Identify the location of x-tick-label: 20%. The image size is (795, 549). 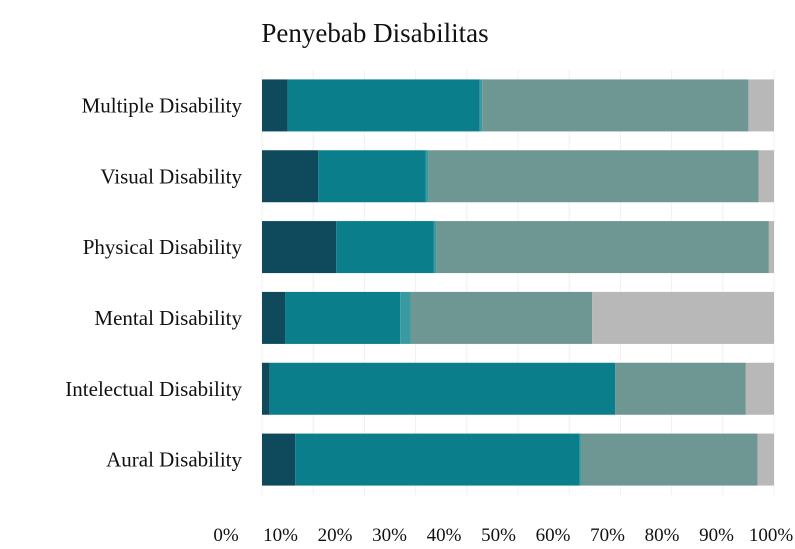
(335, 535).